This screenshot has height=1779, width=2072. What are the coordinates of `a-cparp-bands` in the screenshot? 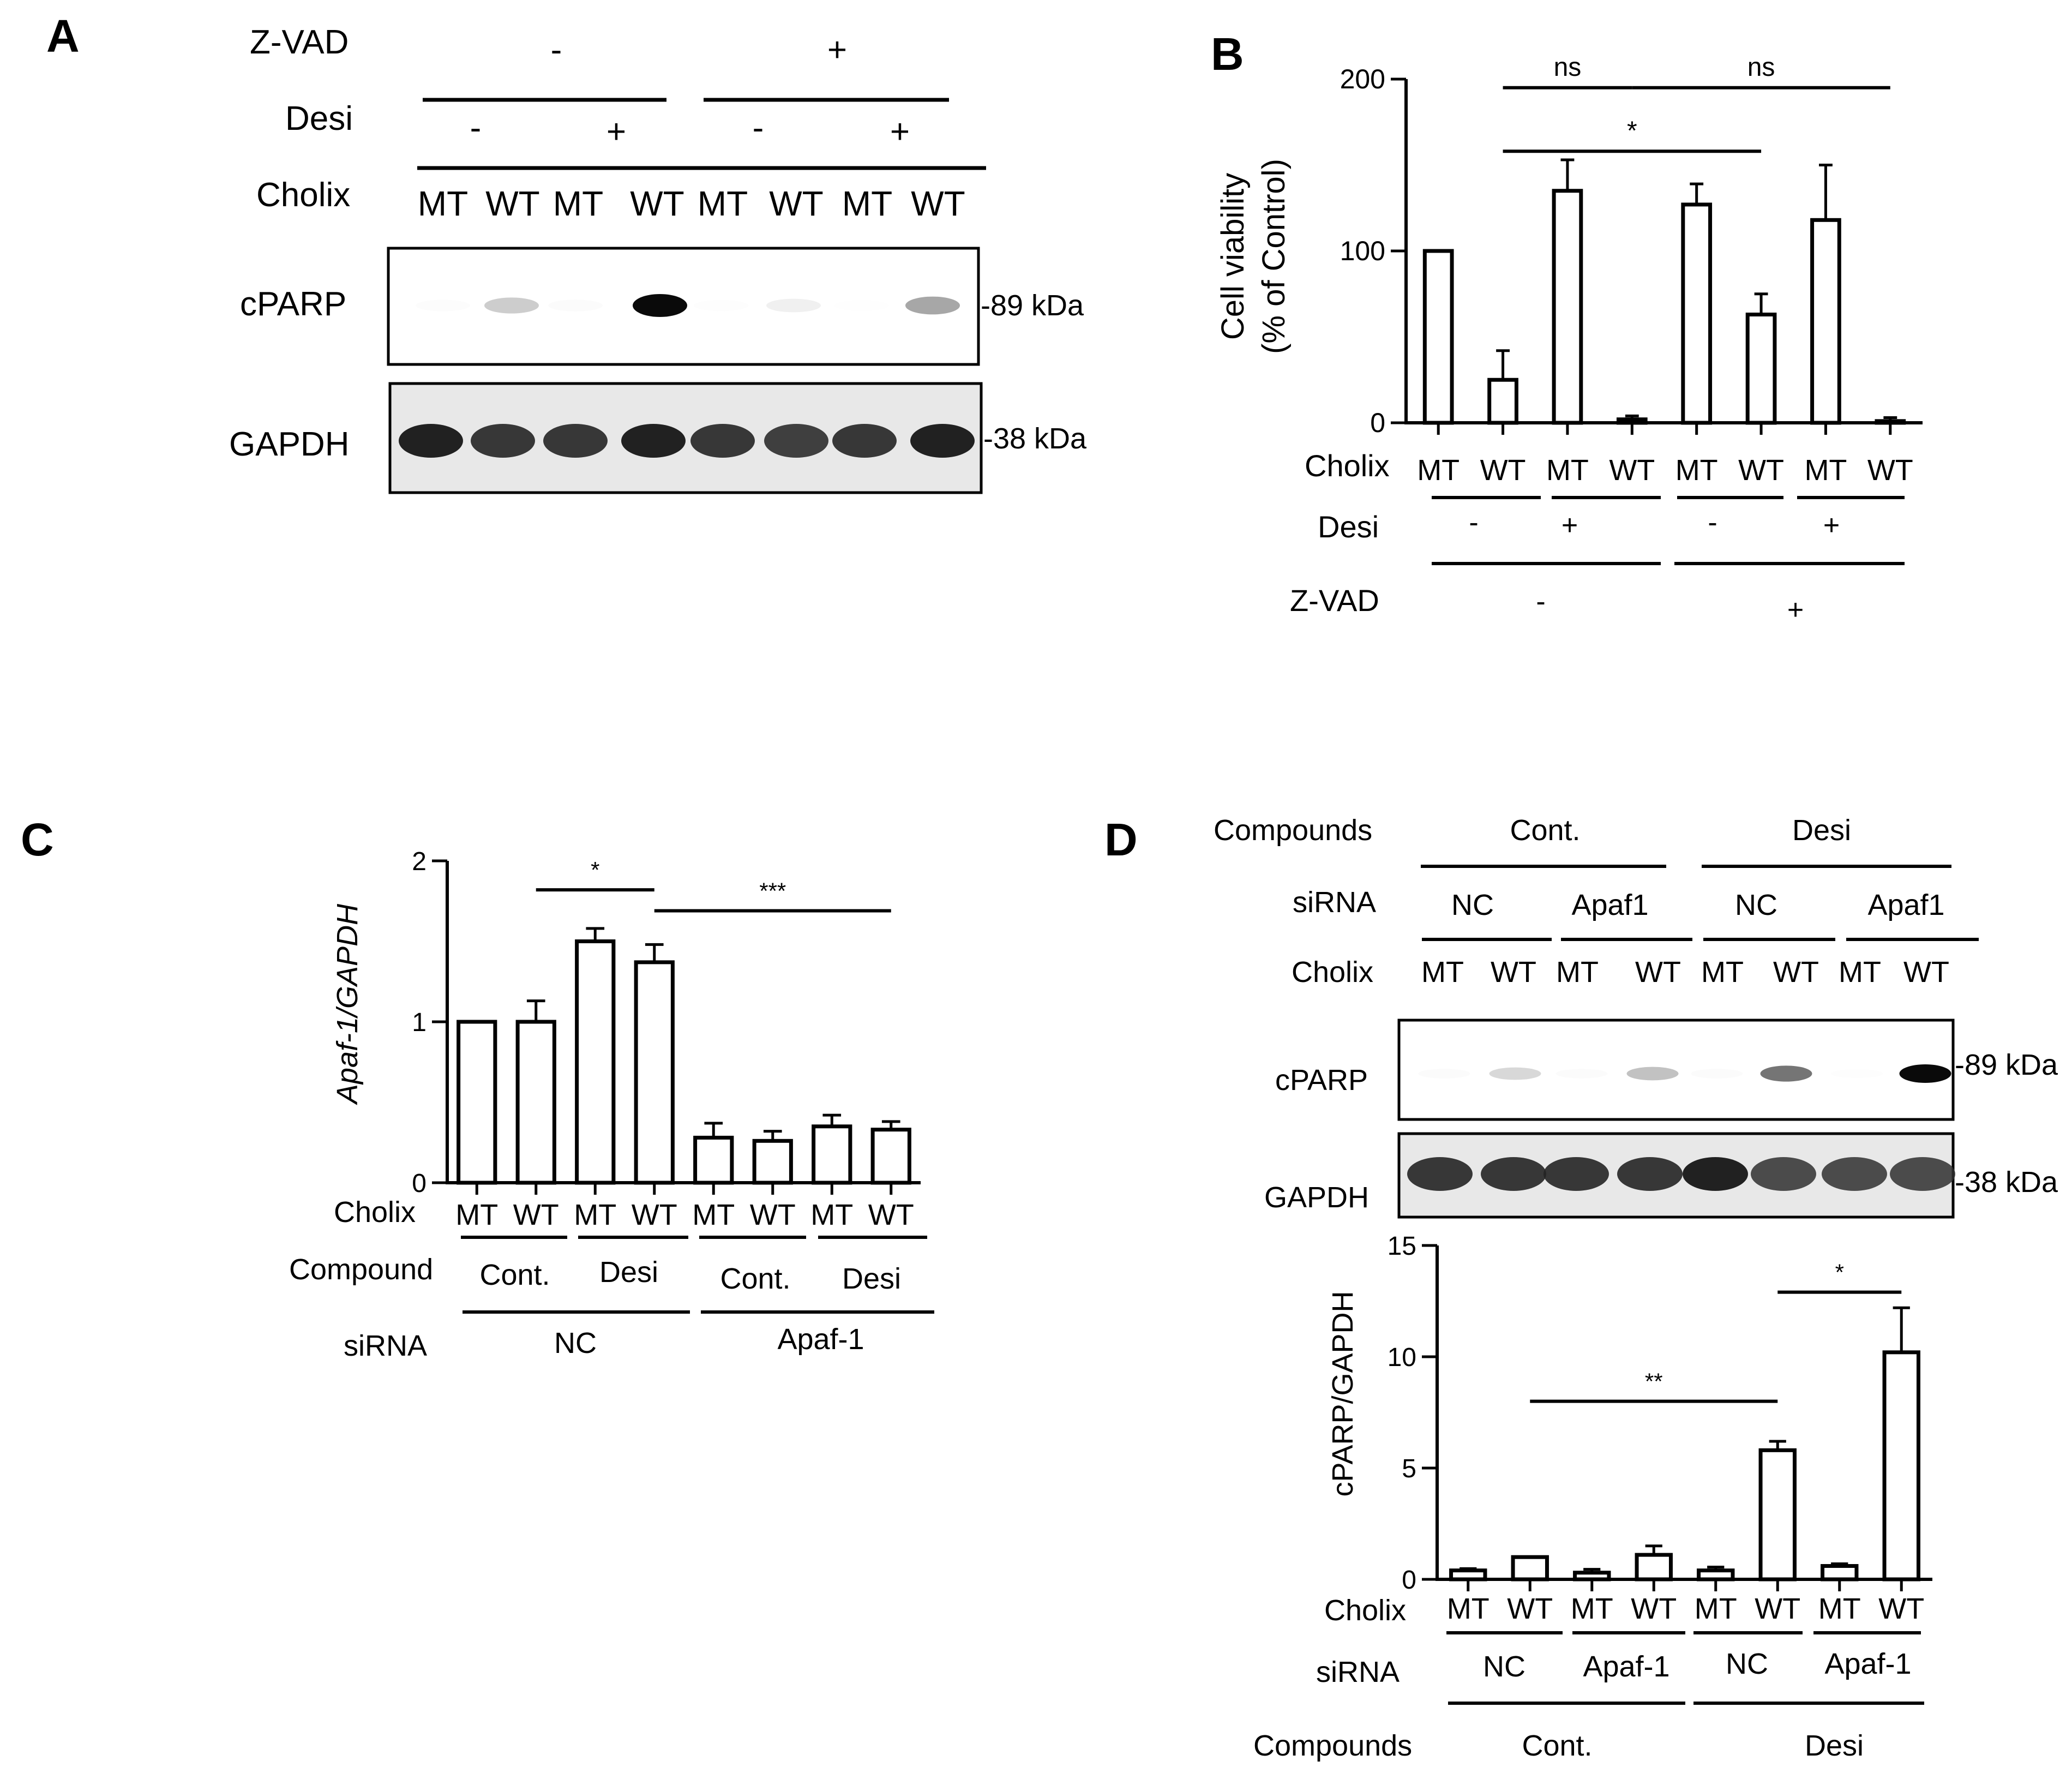 It's located at (688, 306).